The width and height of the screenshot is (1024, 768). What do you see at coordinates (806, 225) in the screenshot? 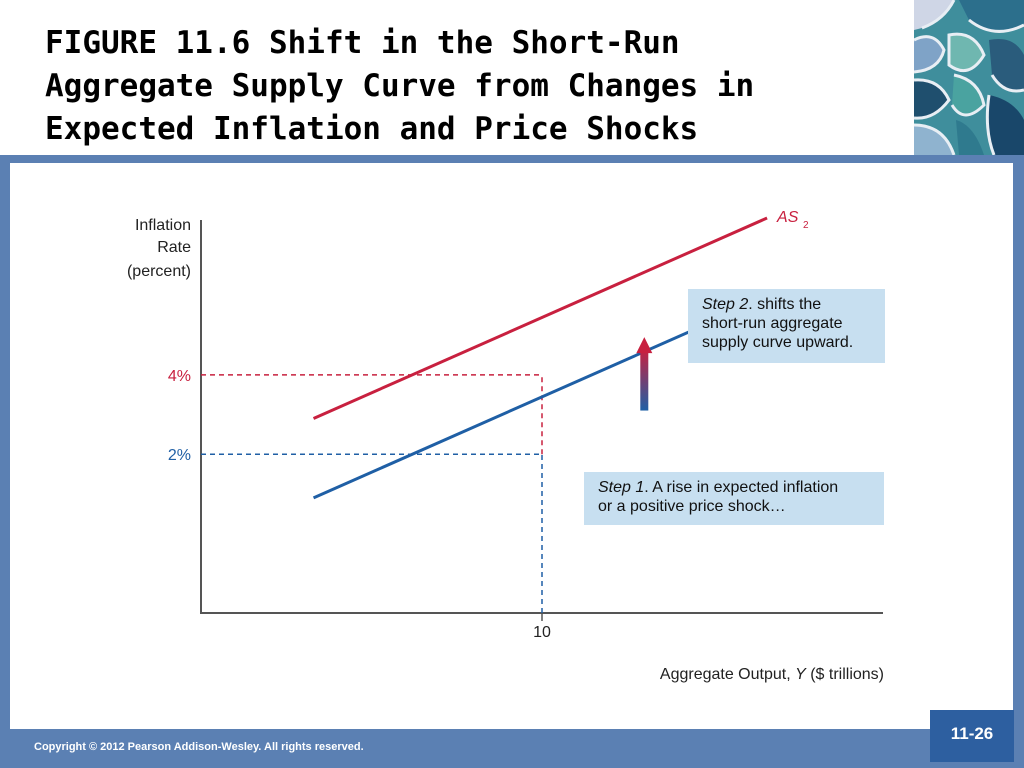
I see `series-label-subscript-2: 2` at bounding box center [806, 225].